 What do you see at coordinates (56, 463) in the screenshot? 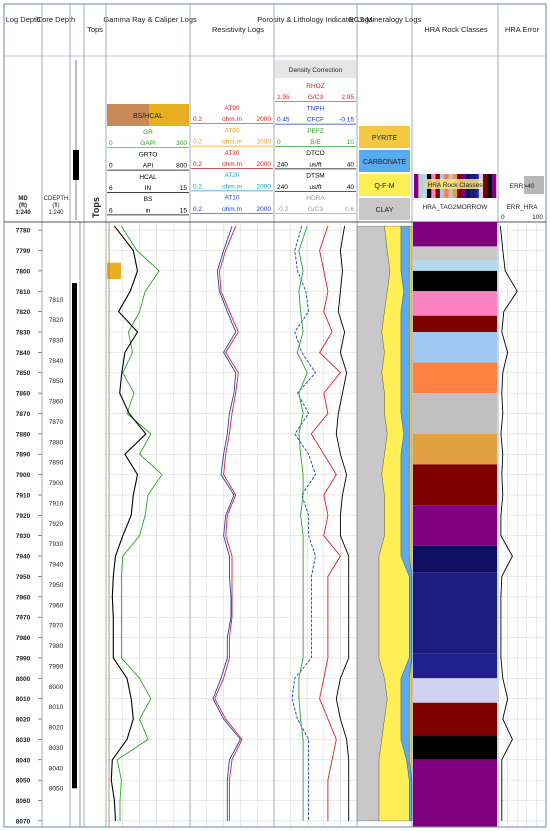
I see `core-depth-tick-label: 7890` at bounding box center [56, 463].